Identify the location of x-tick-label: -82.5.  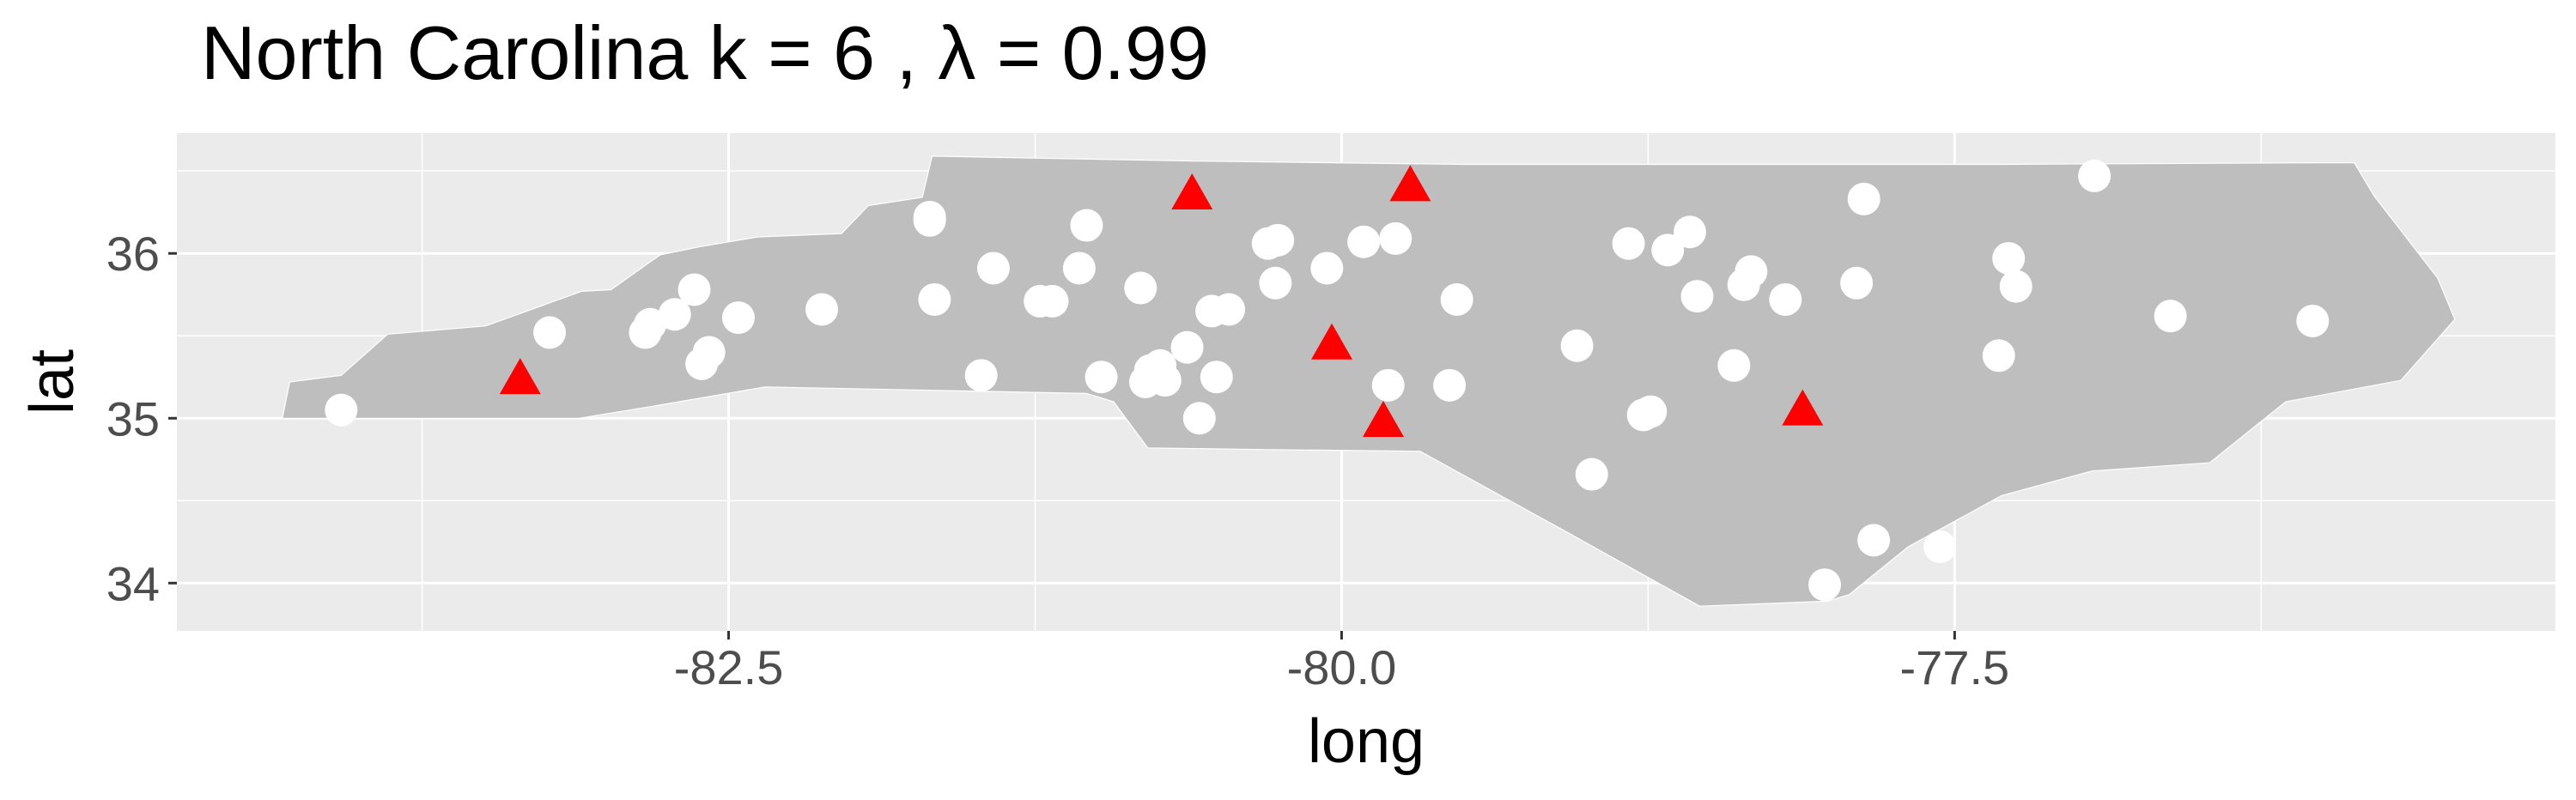
(729, 667).